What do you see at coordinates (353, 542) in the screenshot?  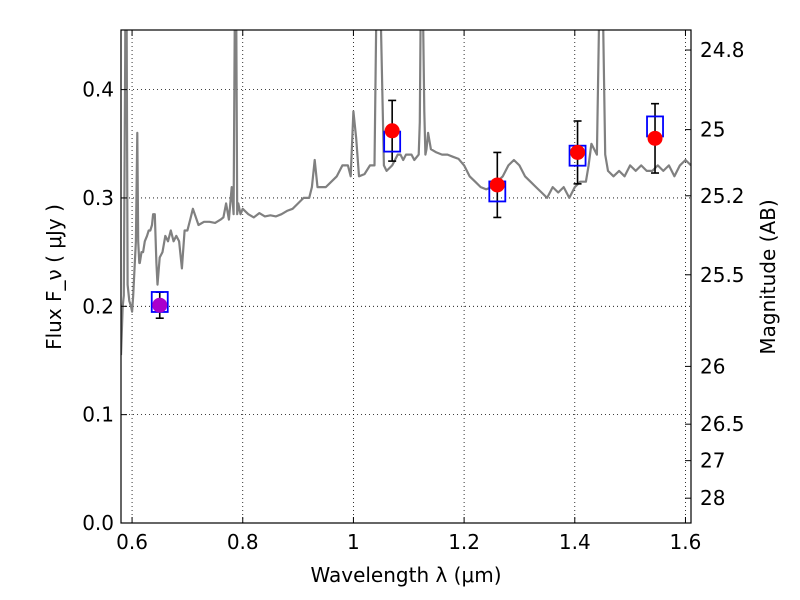 I see `x-tick-label: 1` at bounding box center [353, 542].